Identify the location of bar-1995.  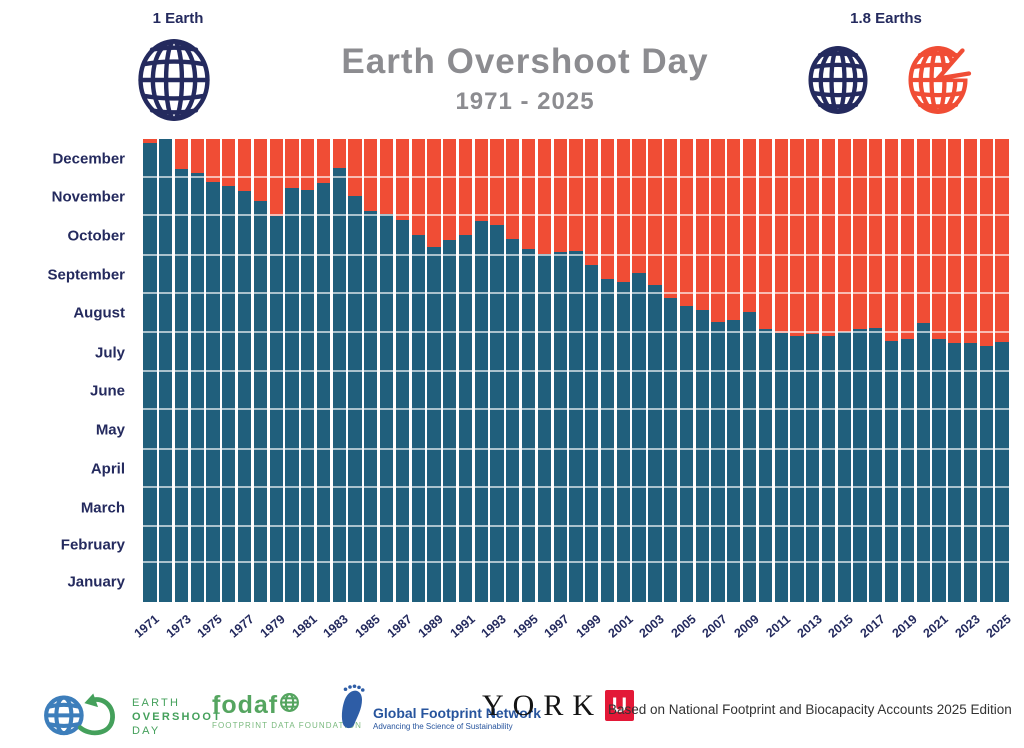
(529, 370).